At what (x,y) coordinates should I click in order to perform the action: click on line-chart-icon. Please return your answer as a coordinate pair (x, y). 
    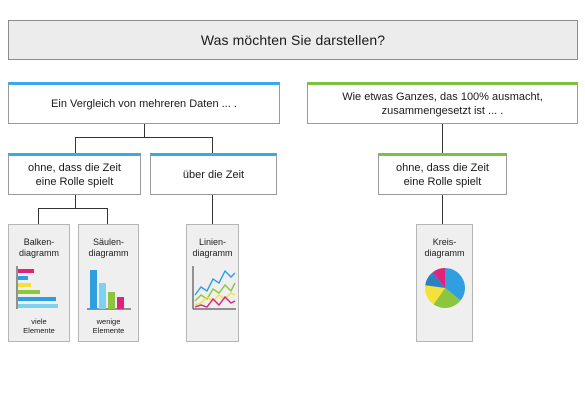
    Looking at the image, I should click on (214, 288).